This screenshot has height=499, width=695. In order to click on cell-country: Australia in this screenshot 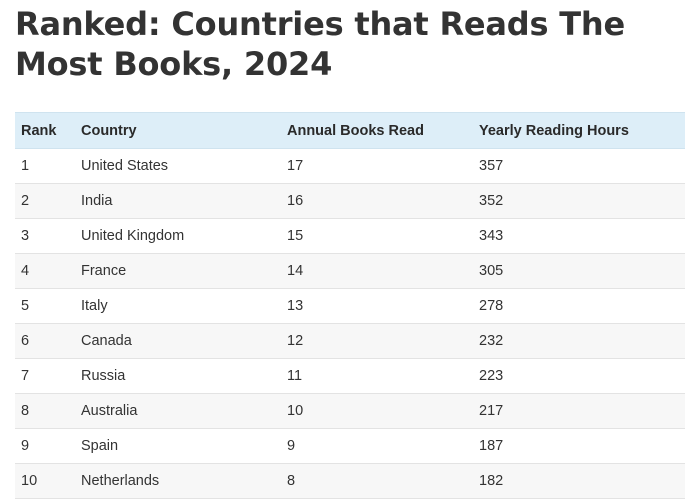, I will do `click(178, 411)`.